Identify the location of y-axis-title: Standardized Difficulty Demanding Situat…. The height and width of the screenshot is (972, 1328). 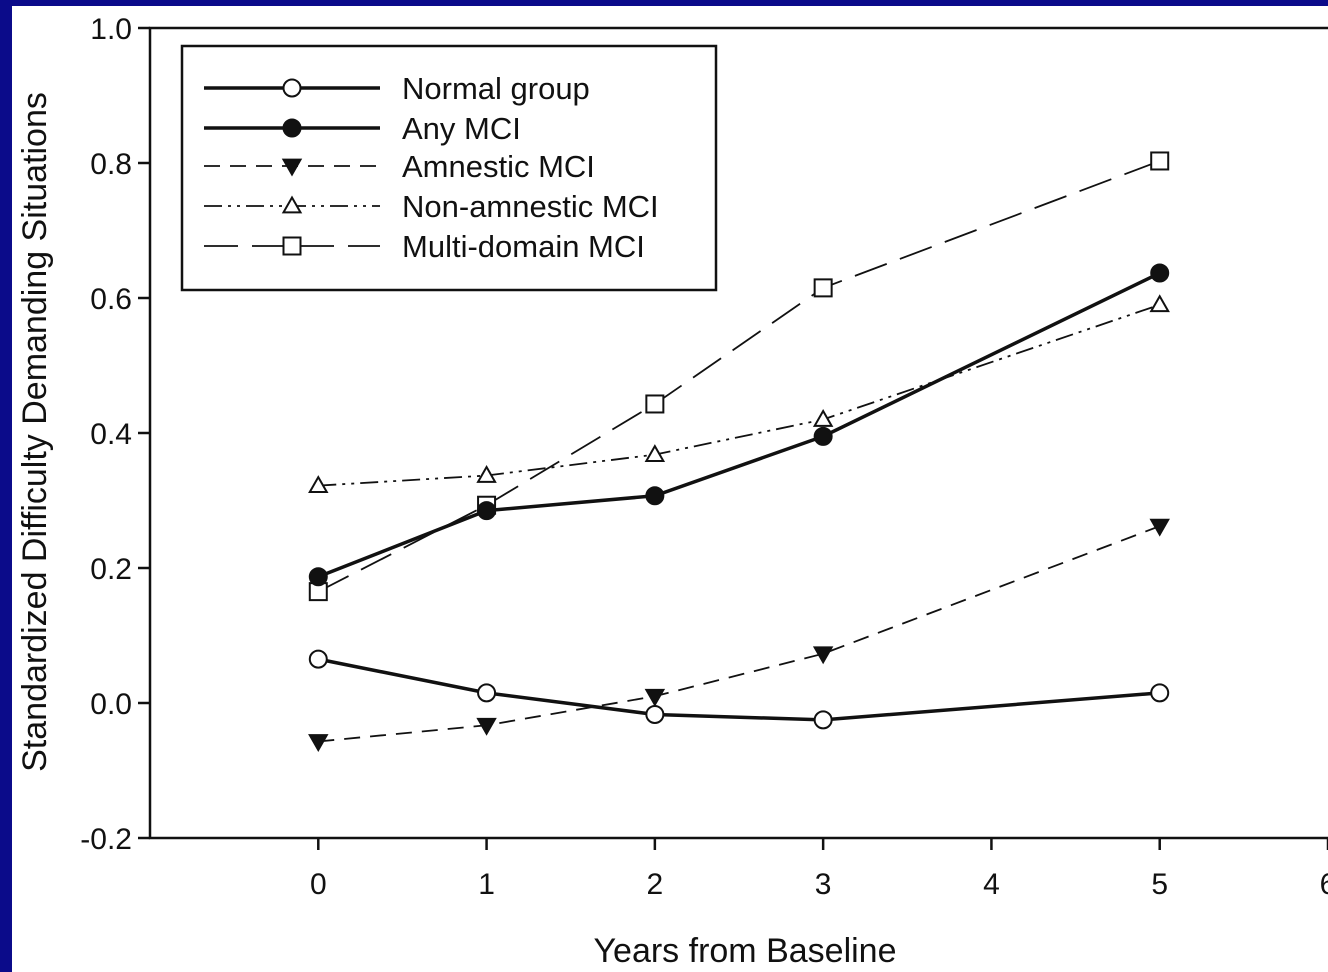
(35, 432).